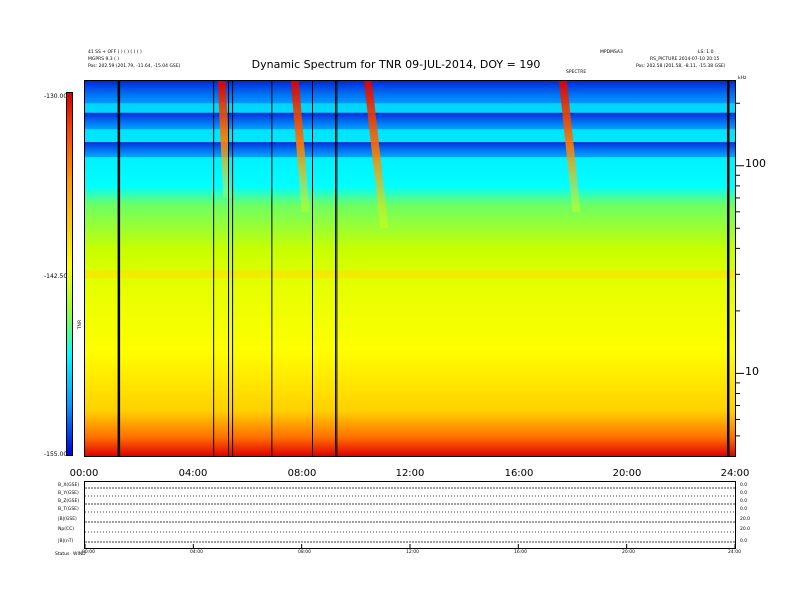 This screenshot has height=612, width=792. I want to click on ts-status-label-b: WIND, so click(79, 554).